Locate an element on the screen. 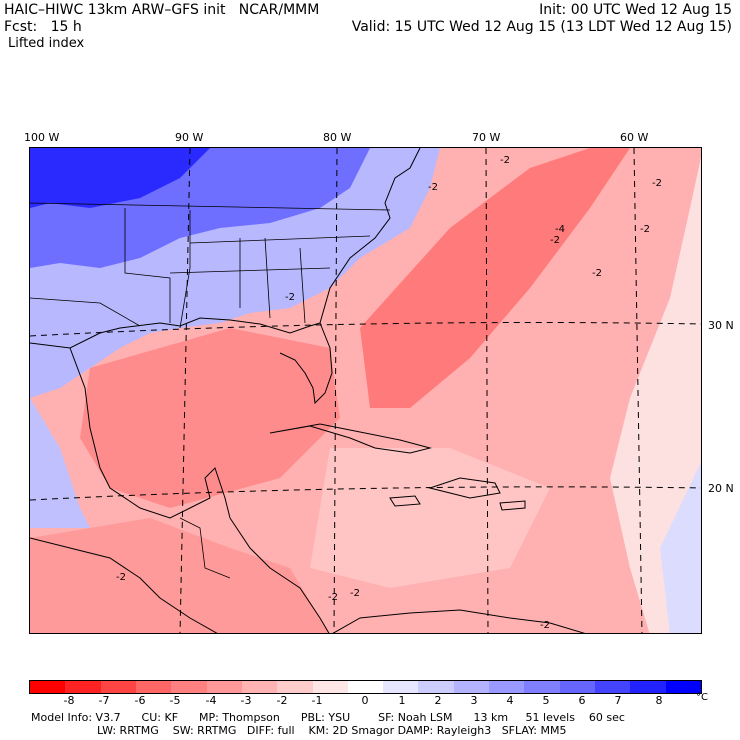 This screenshot has width=740, height=740. us-mexico-border is located at coordinates (85, 312).